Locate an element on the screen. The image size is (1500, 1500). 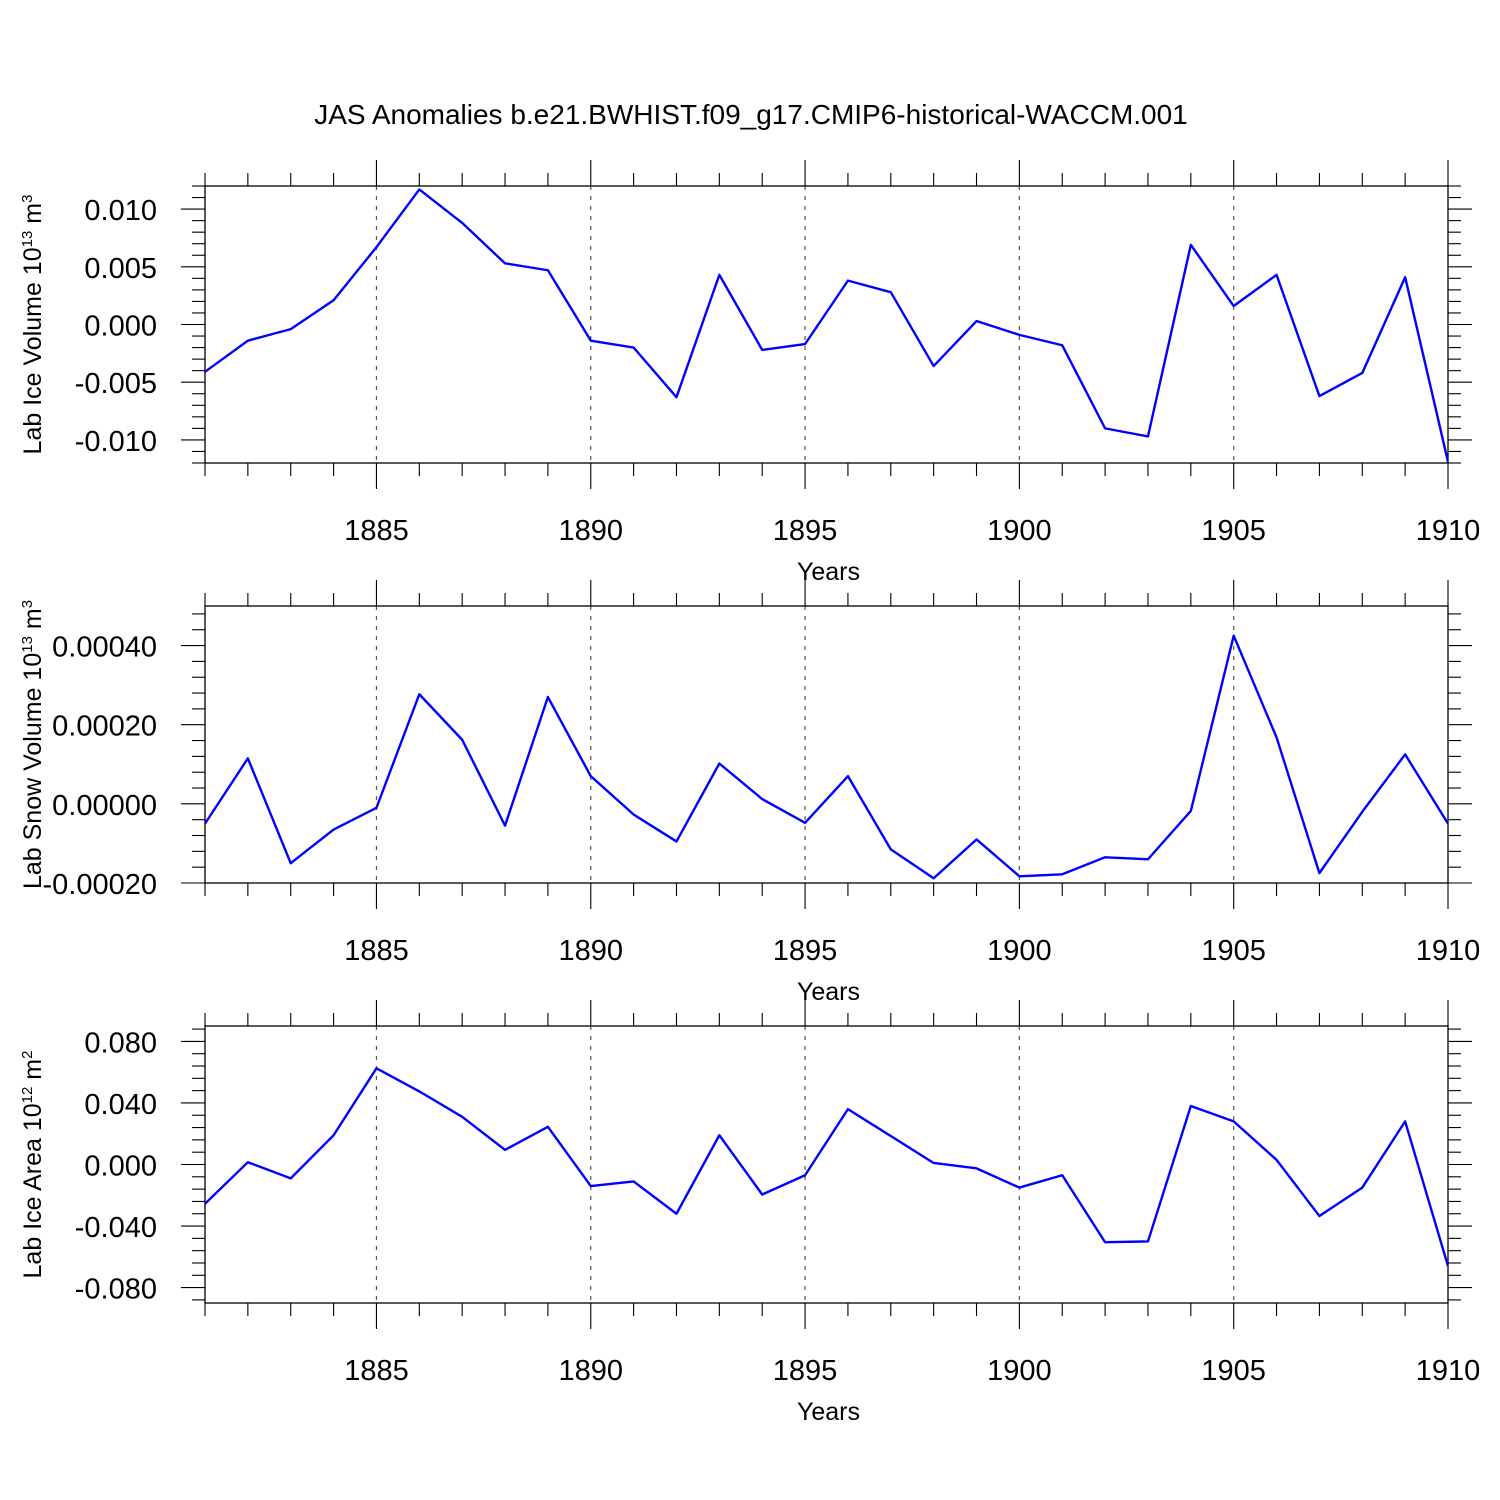
y-tick-label: -0.040 is located at coordinates (116, 1228).